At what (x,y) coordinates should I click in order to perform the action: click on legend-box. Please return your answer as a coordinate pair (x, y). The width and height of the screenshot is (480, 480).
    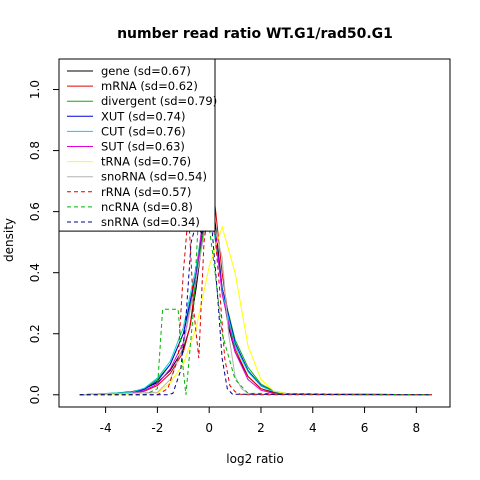
    Looking at the image, I should click on (137, 145).